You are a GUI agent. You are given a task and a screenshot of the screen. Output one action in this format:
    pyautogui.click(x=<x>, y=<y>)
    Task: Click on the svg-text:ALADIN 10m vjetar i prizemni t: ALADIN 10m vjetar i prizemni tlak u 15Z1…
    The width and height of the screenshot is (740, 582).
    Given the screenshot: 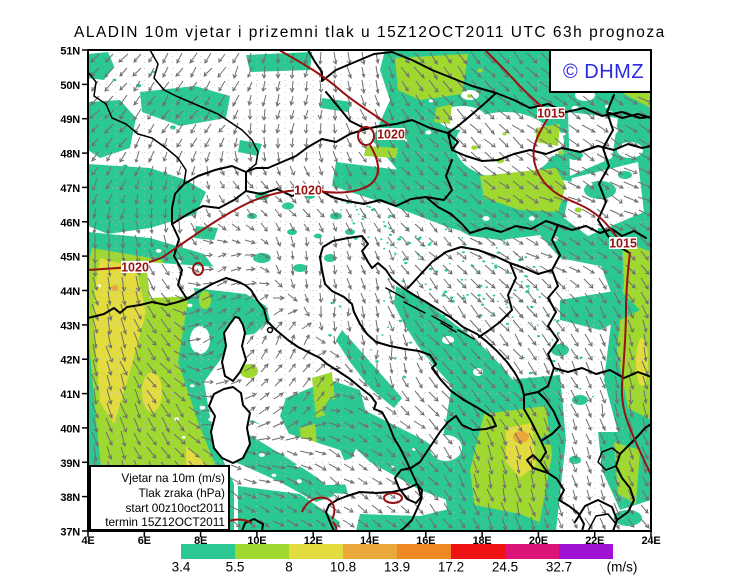 What is the action you would take?
    pyautogui.click(x=370, y=32)
    